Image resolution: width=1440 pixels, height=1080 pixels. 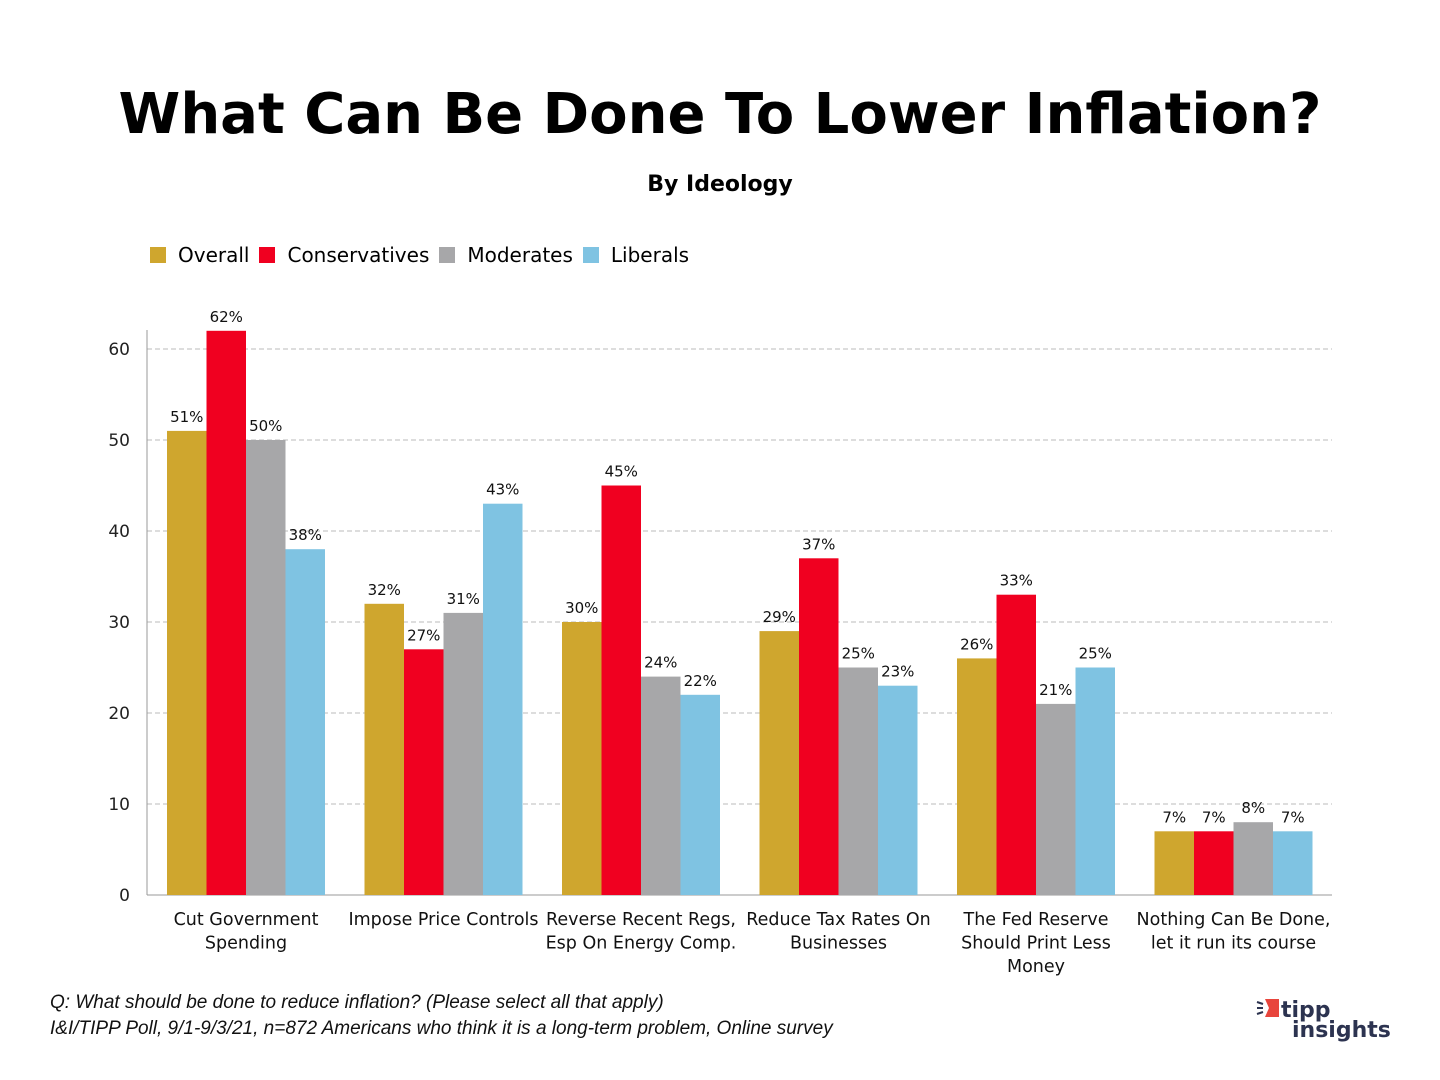 What do you see at coordinates (1016, 581) in the screenshot?
I see `data-label: 33%` at bounding box center [1016, 581].